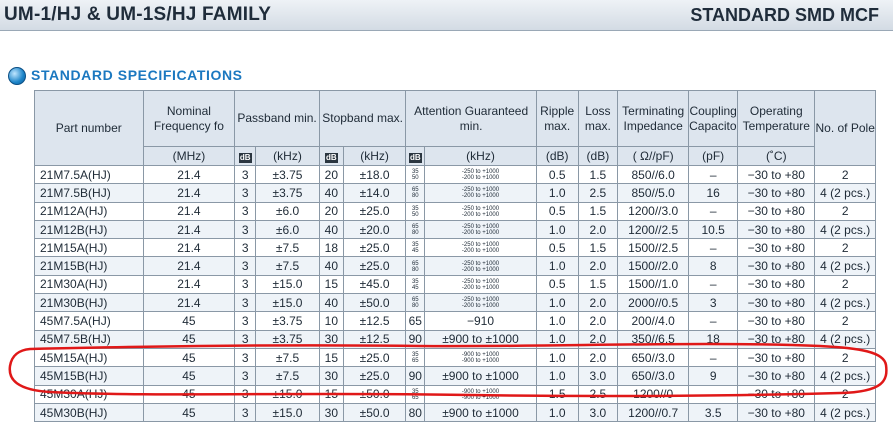 The image size is (893, 430). I want to click on unit-loss: (dB), so click(598, 156).